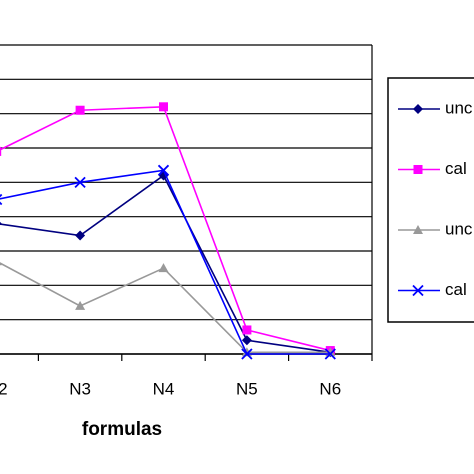 This screenshot has width=474, height=474. Describe the element at coordinates (330, 388) in the screenshot. I see `x-tick-label: N6` at that location.